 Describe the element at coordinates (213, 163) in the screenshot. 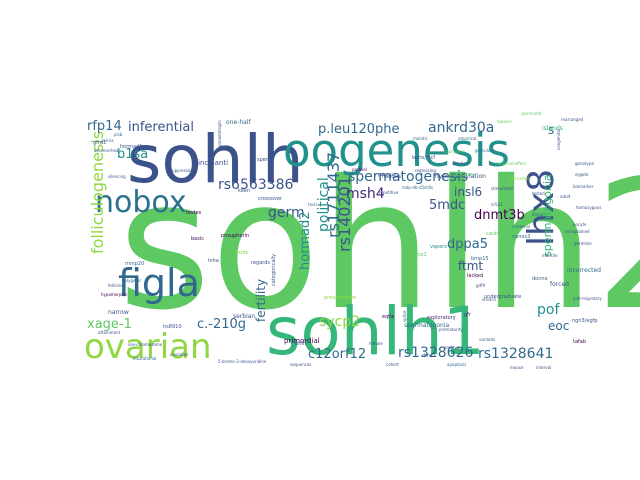

I see `cloud-word: inchianti` at that location.